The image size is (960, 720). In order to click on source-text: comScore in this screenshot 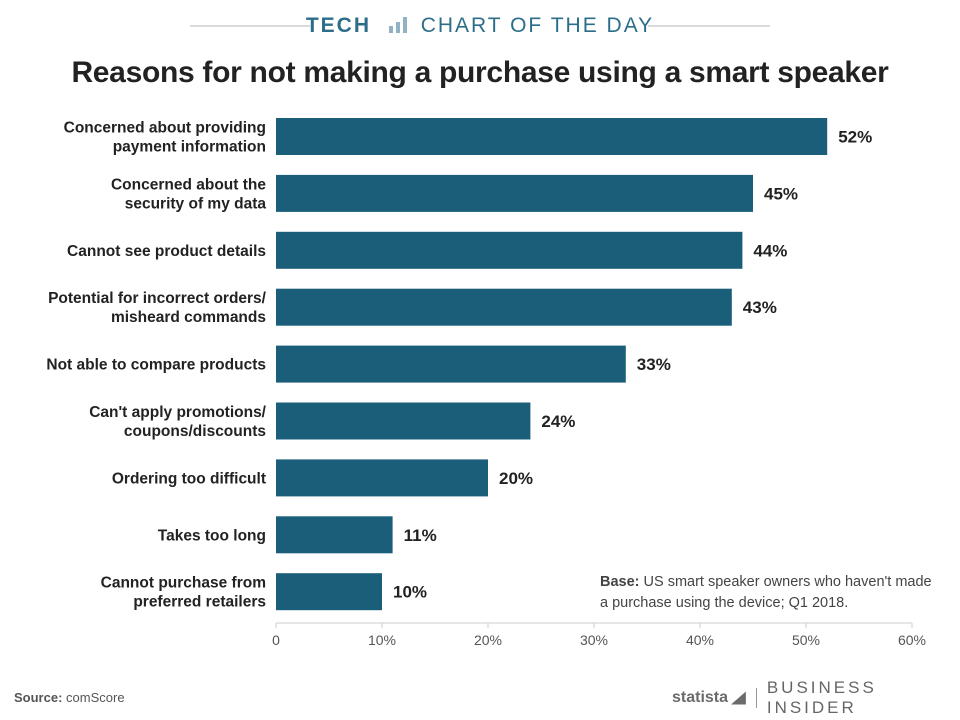, I will do `click(95, 697)`.